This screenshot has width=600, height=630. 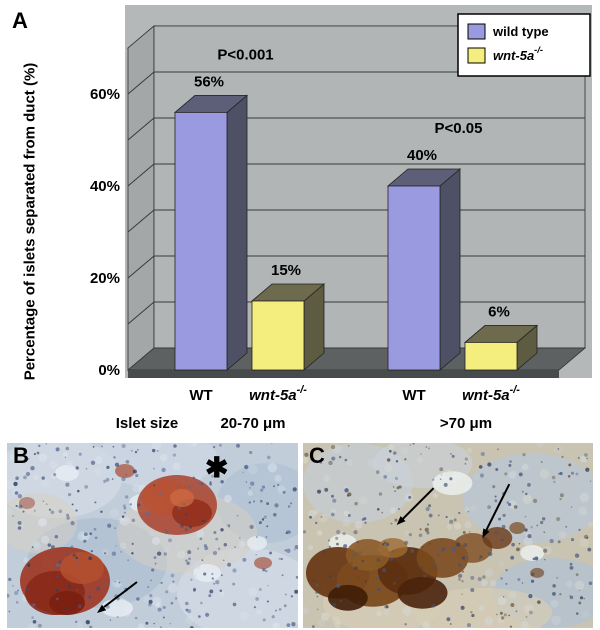 I want to click on svg-text: P<0.05, so click(x=459, y=128).